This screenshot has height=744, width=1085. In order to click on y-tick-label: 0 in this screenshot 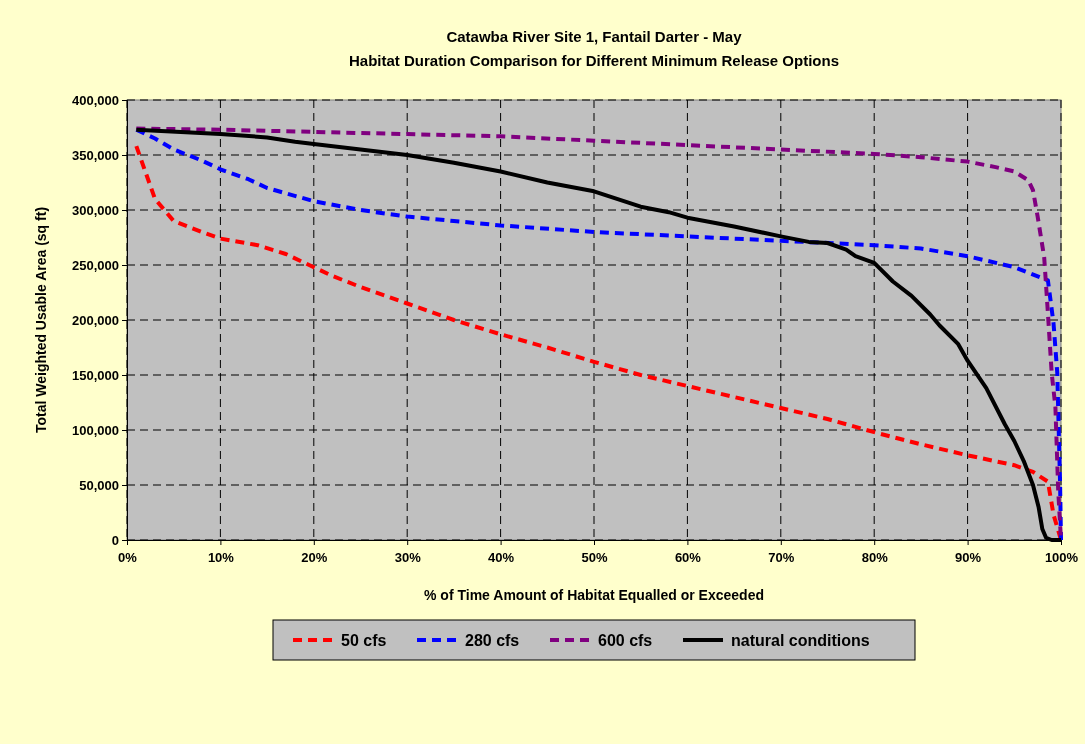, I will do `click(115, 540)`.